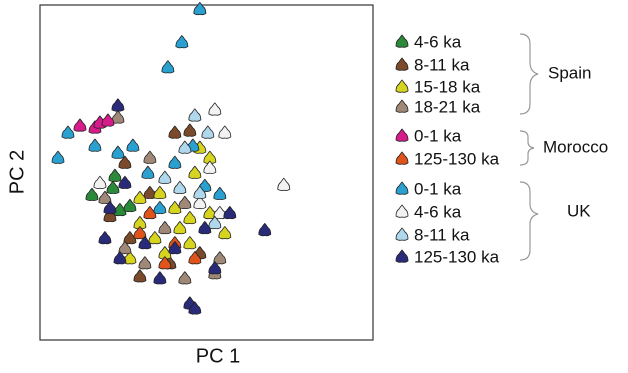 The height and width of the screenshot is (373, 628). I want to click on legend-label: 18-21 ka, so click(447, 106).